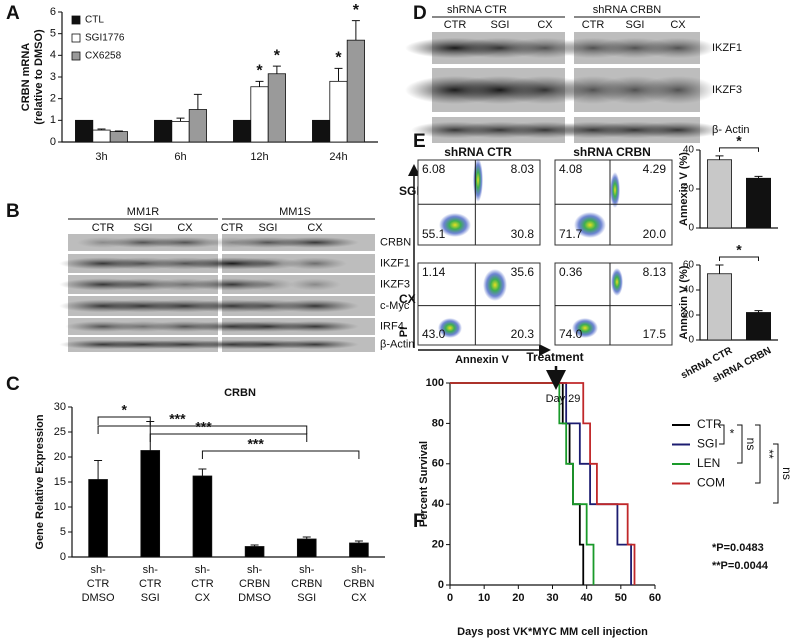 The width and height of the screenshot is (800, 641). Describe the element at coordinates (523, 334) in the screenshot. I see `quadrant-value: 20.3` at that location.